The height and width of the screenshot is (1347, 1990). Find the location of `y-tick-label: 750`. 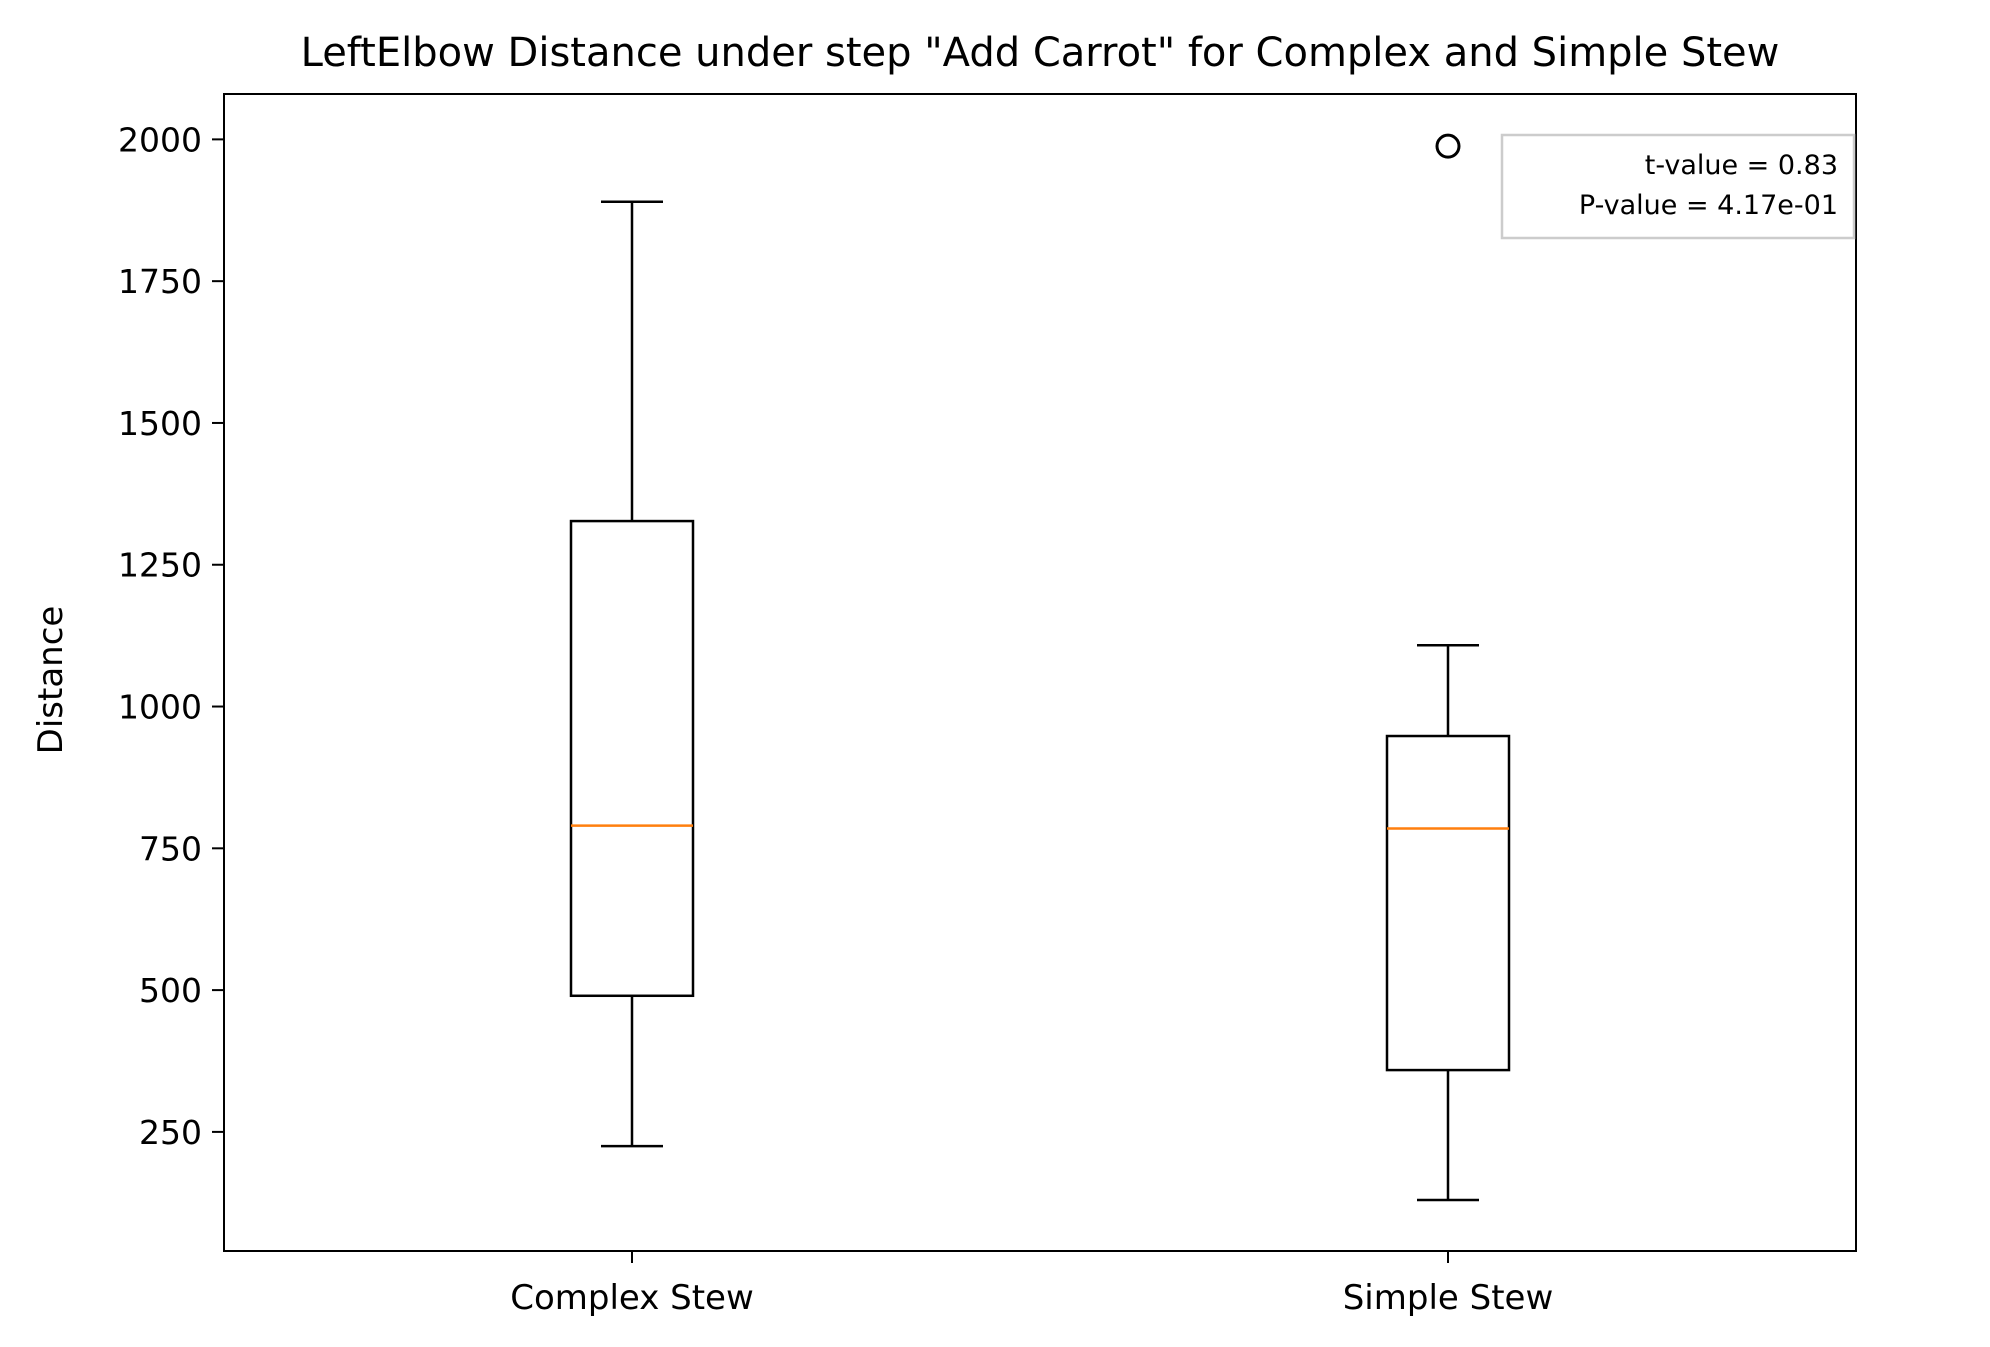

y-tick-label: 750 is located at coordinates (170, 848).